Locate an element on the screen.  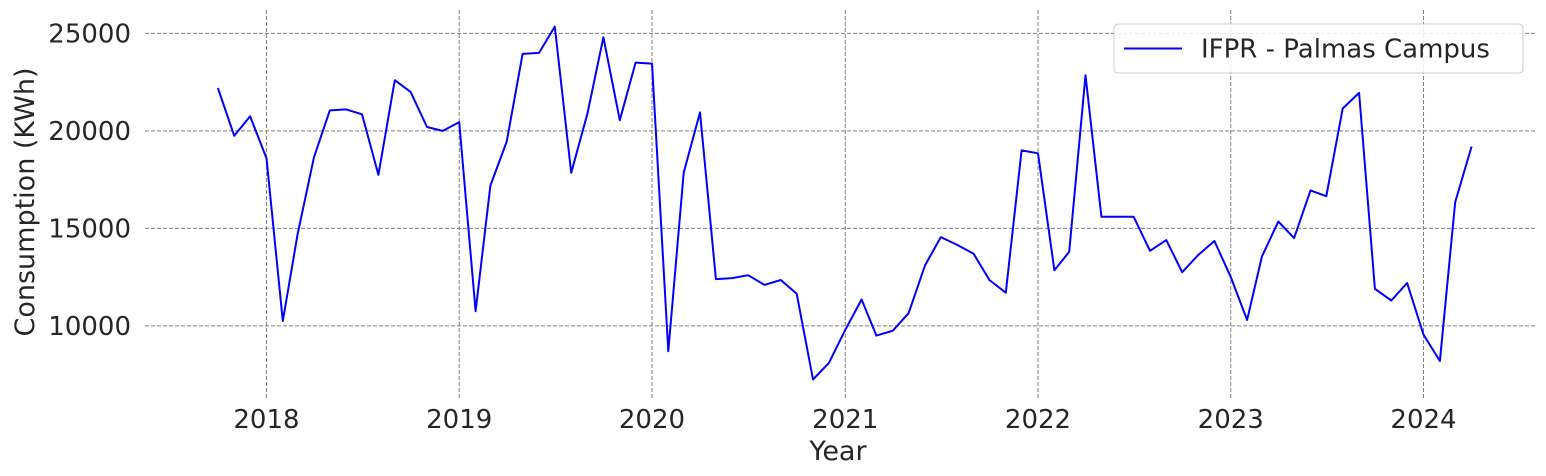
y-tick-label: 25000 is located at coordinates (89, 34).